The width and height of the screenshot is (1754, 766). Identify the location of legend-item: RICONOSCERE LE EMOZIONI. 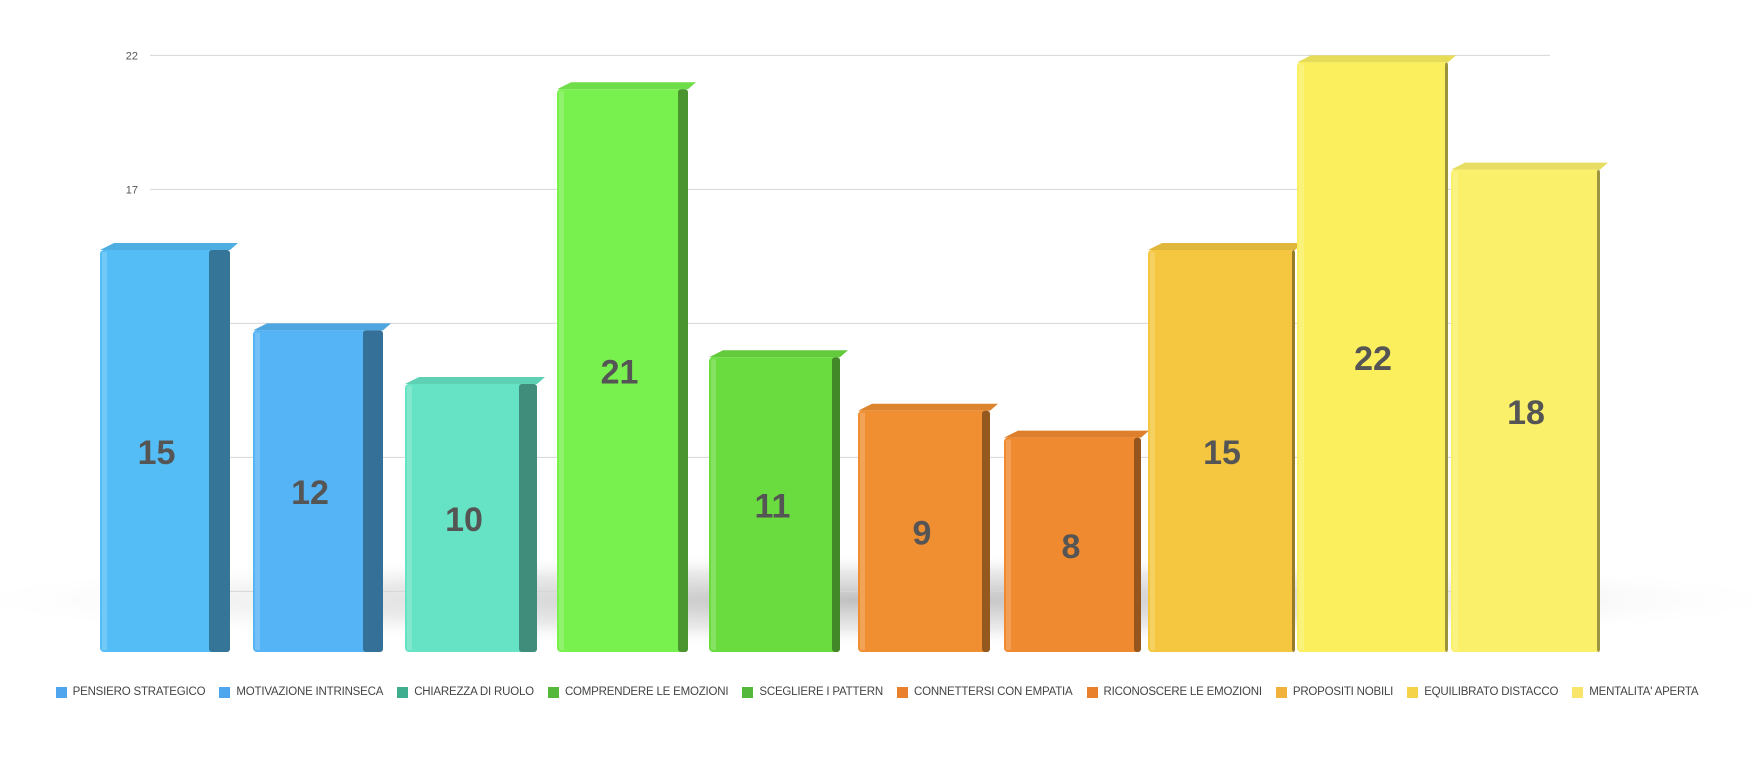
(1174, 692).